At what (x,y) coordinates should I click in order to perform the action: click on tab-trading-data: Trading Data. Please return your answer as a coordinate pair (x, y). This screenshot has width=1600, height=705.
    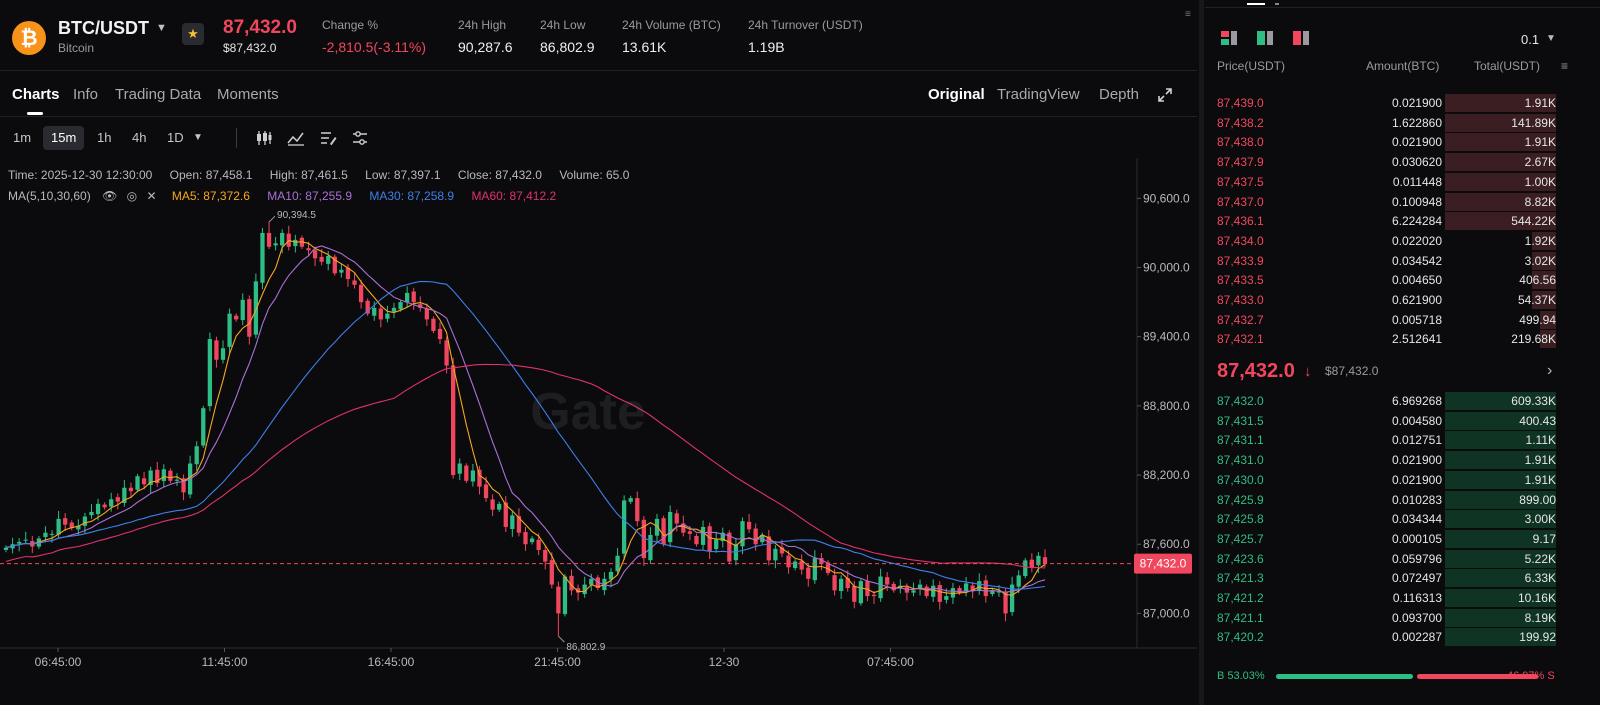
    Looking at the image, I should click on (158, 94).